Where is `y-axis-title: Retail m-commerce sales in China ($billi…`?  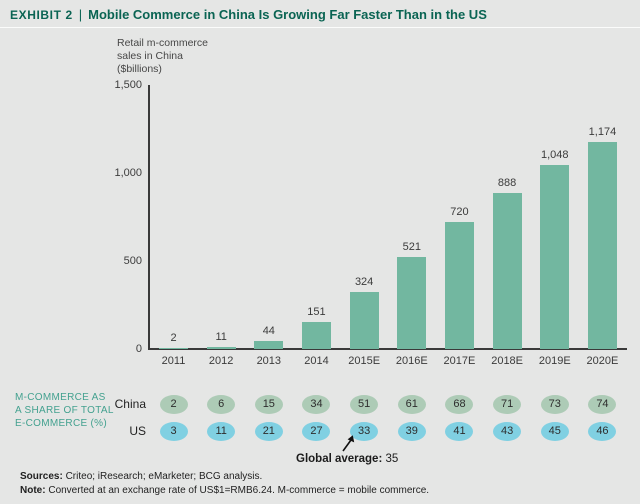
y-axis-title: Retail m-commerce sales in China ($billi… is located at coordinates (163, 56).